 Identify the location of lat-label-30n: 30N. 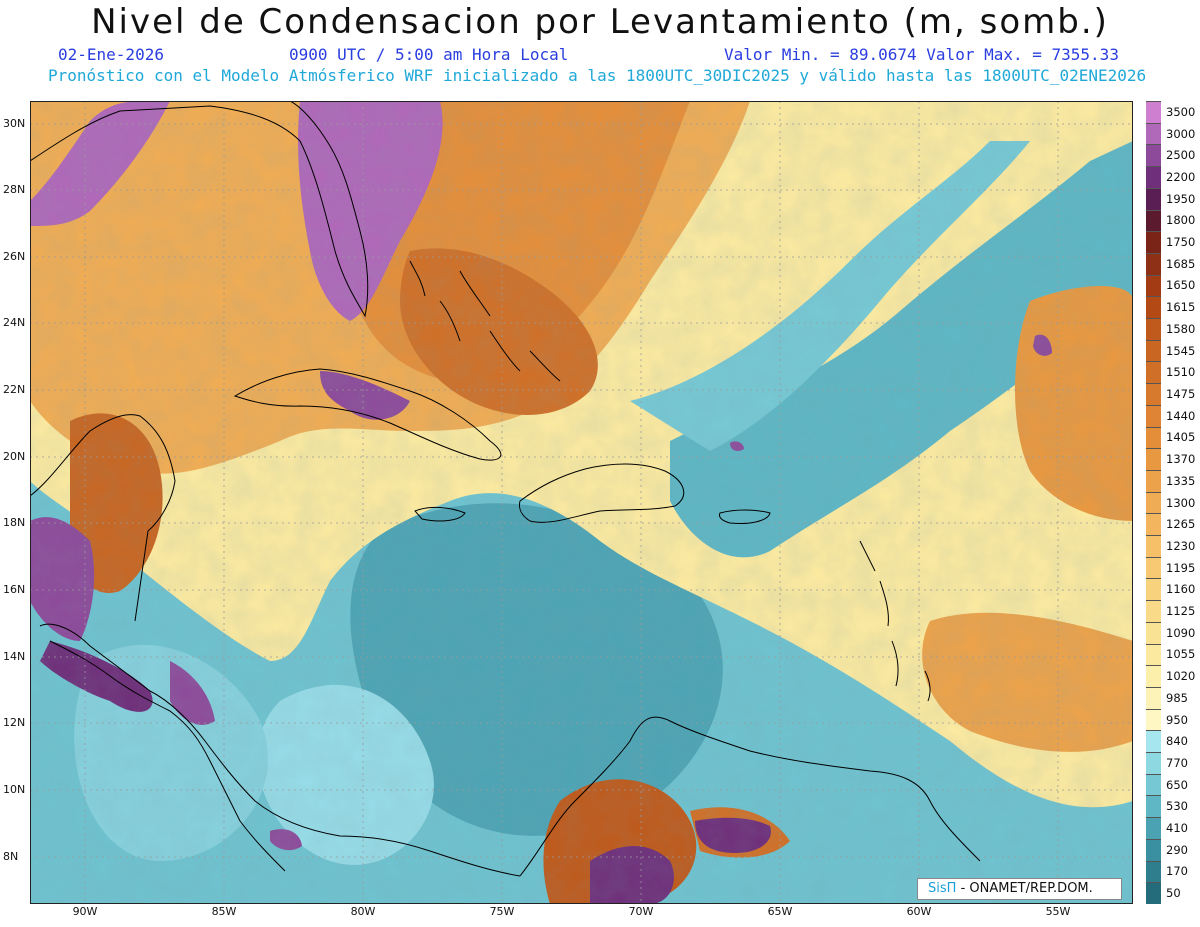
(14, 123).